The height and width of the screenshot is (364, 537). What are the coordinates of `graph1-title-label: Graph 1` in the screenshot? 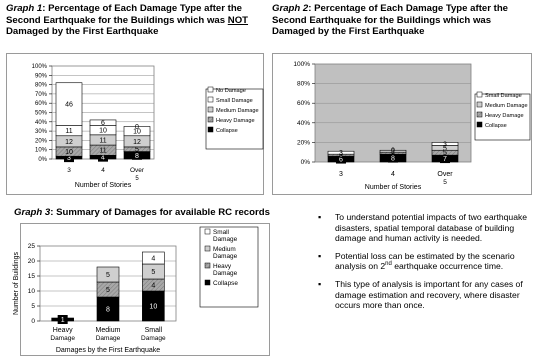 It's located at (24, 8).